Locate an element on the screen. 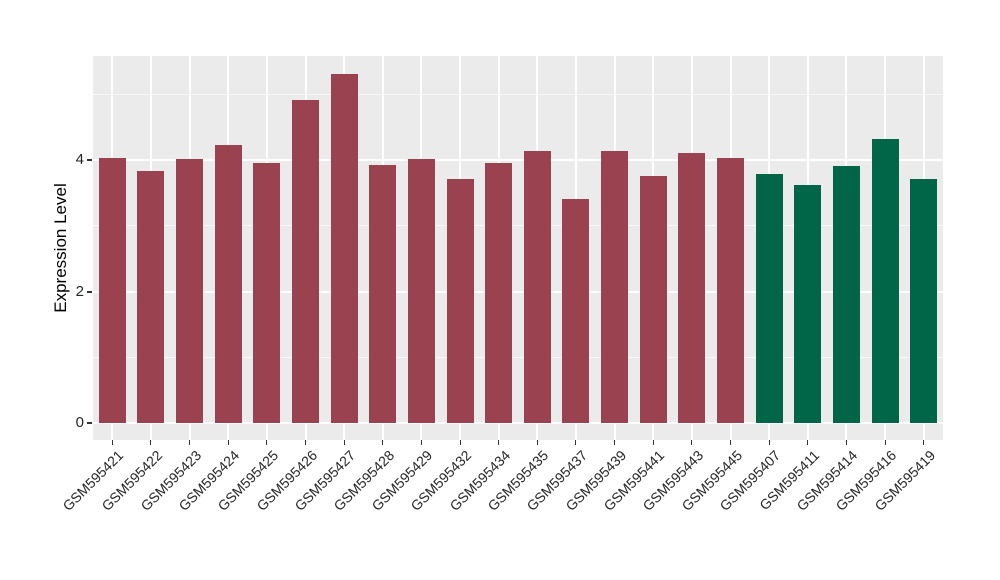  bar-GSM595441 is located at coordinates (653, 299).